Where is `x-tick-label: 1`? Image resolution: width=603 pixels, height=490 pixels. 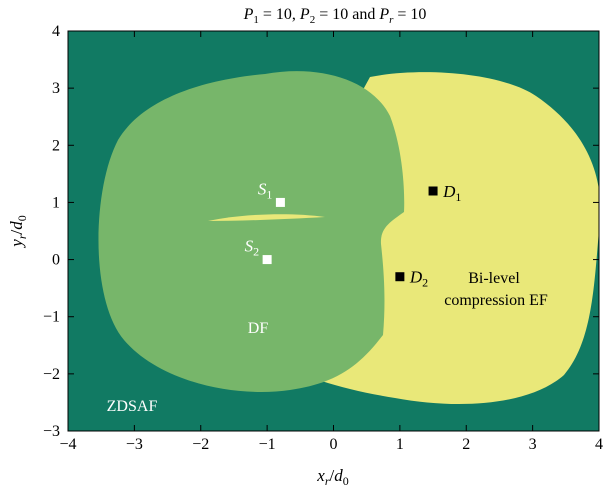 x-tick-label: 1 is located at coordinates (400, 444).